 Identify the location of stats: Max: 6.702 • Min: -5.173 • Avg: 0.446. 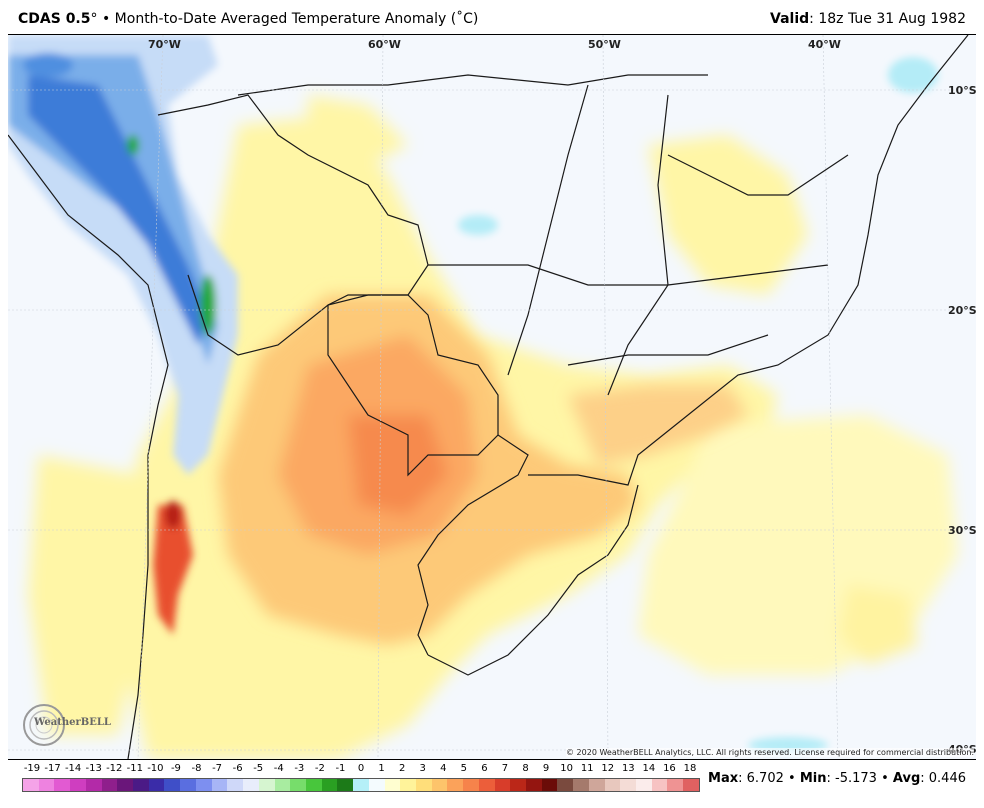
(837, 778).